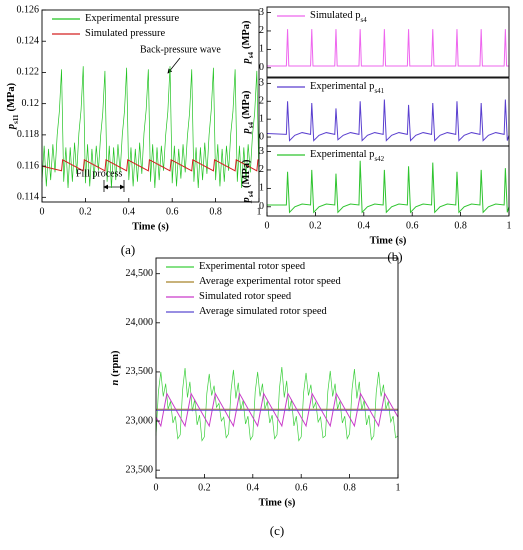  Describe the element at coordinates (16, 119) in the screenshot. I see `y-label-sub: s11` at that location.